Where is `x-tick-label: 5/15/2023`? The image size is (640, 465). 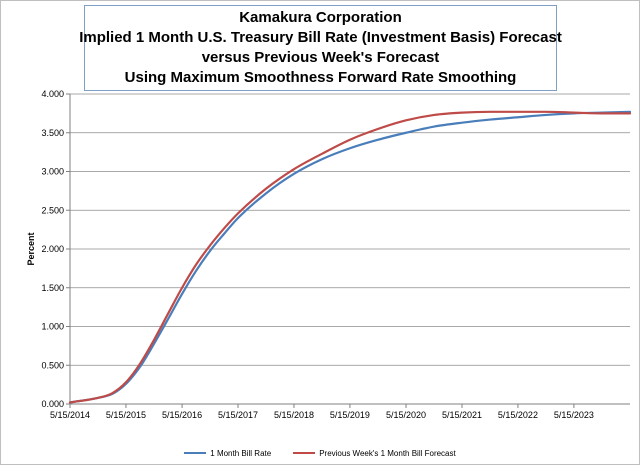 x-tick-label: 5/15/2023 is located at coordinates (574, 415).